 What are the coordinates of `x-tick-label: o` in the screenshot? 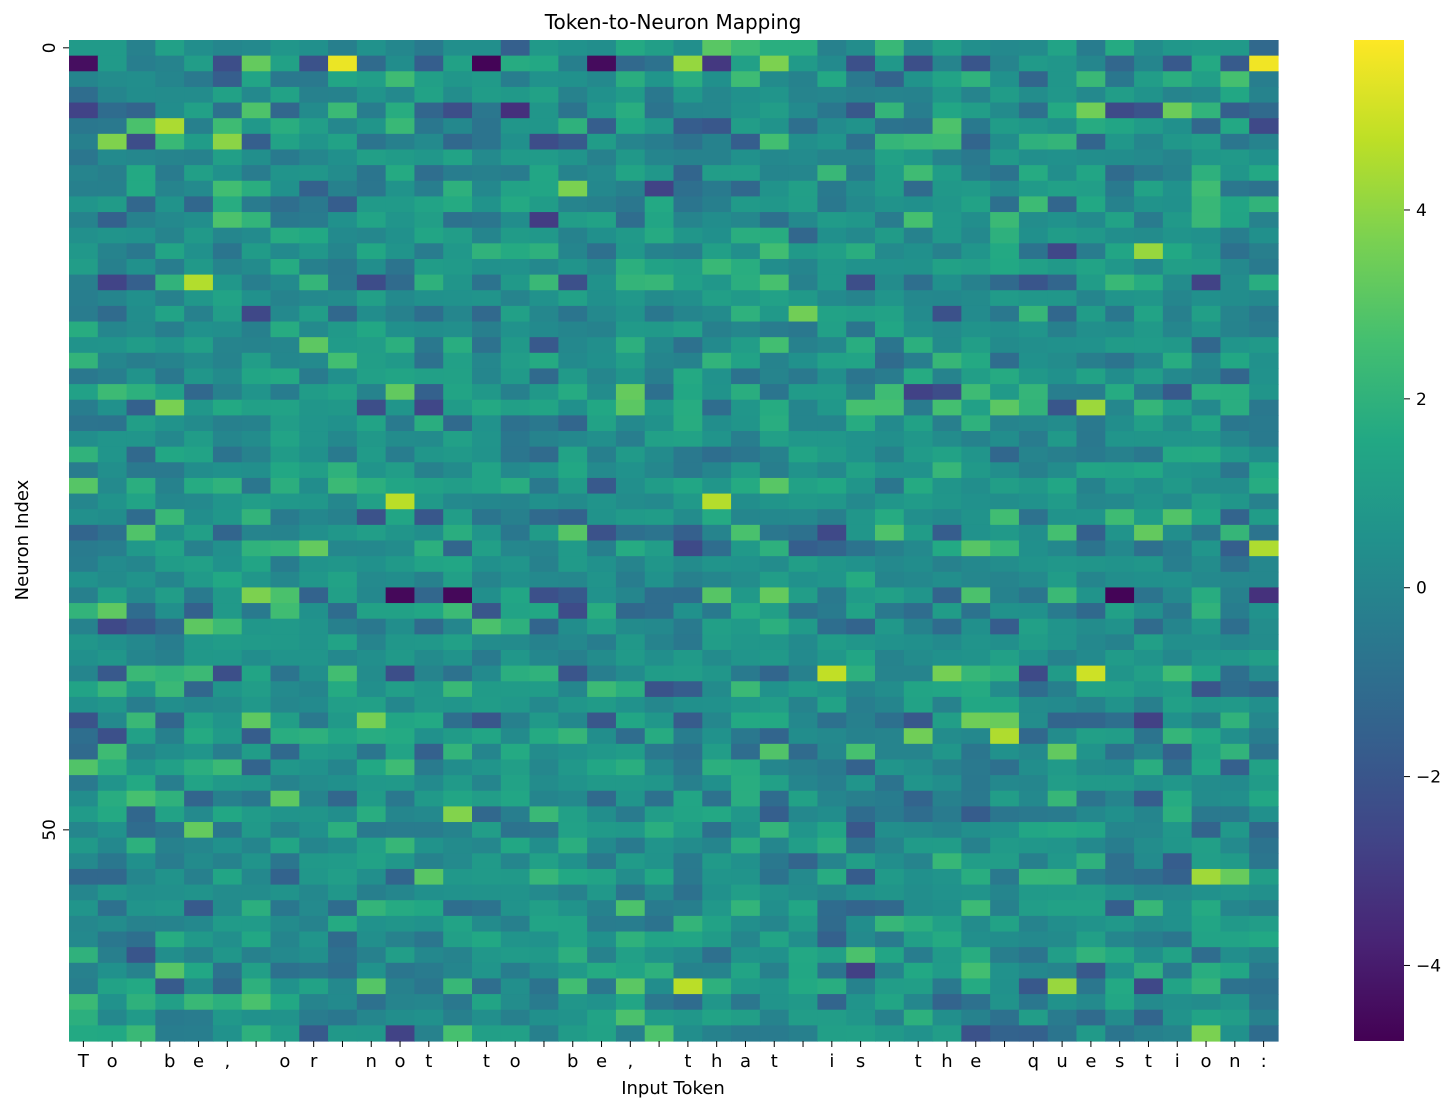 It's located at (515, 1061).